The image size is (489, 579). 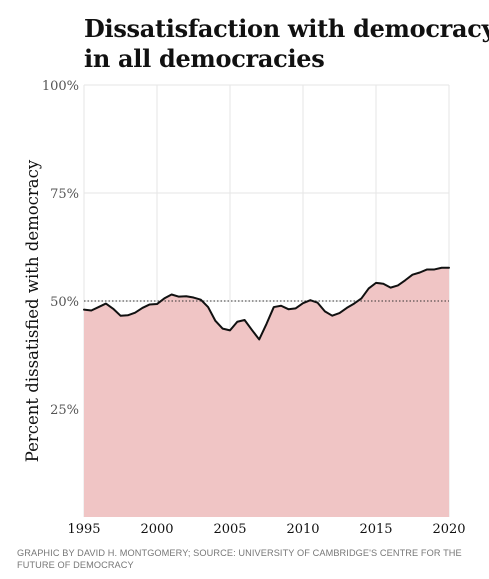 I want to click on x-tick-label-2020: 2020, so click(x=448, y=529).